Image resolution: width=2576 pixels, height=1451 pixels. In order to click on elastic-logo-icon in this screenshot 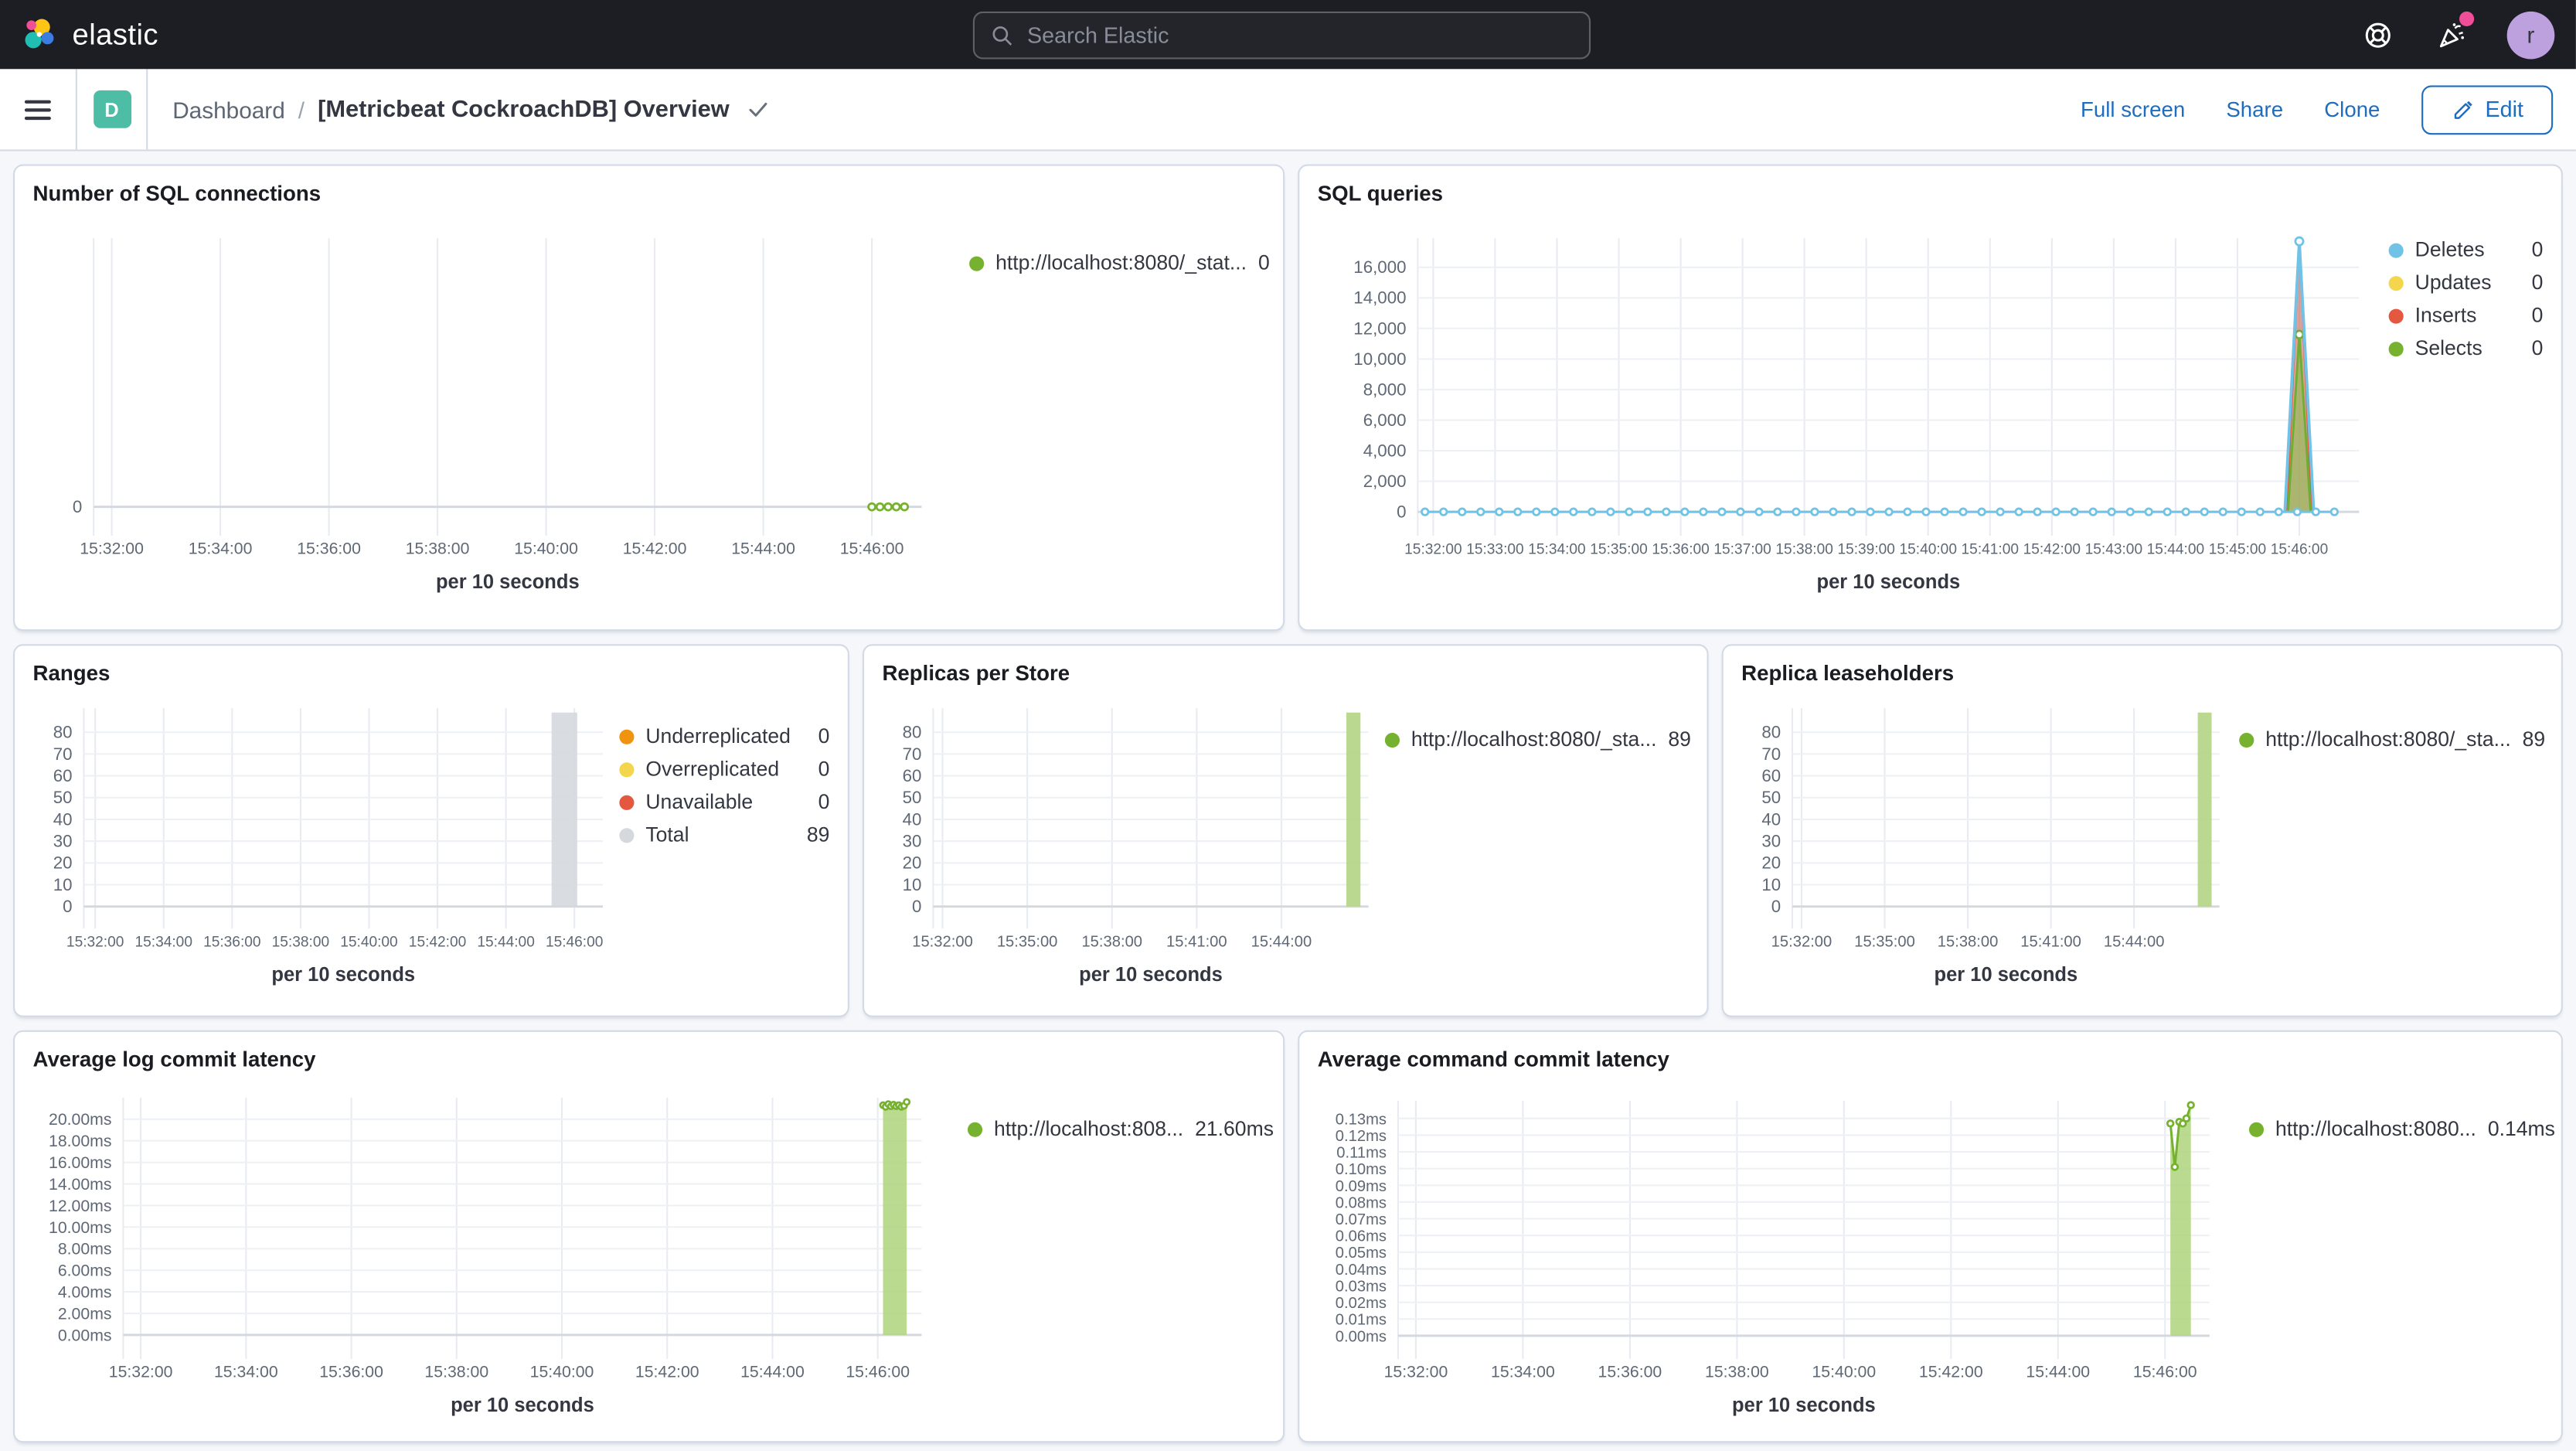, I will do `click(39, 33)`.